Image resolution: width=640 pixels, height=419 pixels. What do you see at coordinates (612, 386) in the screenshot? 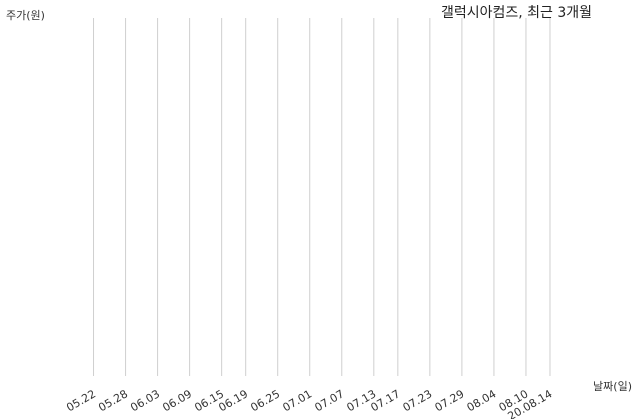
I see `x-axis-label: 날짜(일)` at bounding box center [612, 386].